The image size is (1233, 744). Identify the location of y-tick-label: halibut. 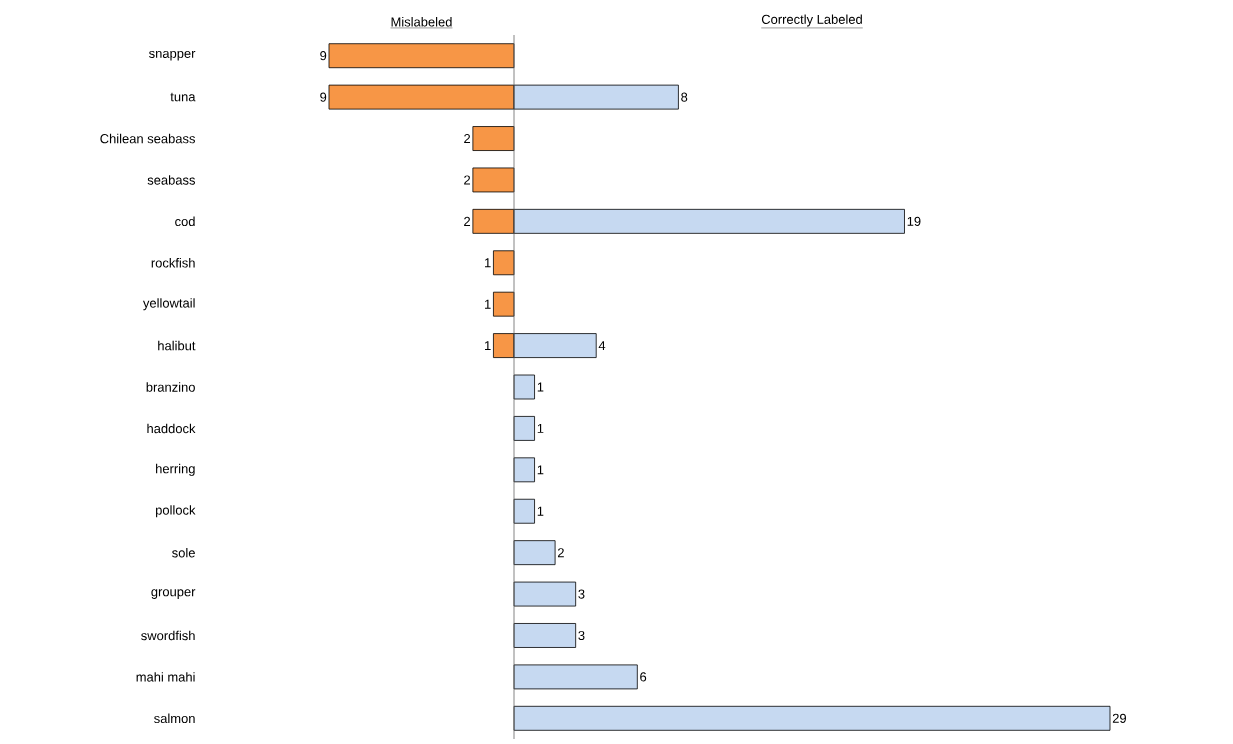
(177, 345).